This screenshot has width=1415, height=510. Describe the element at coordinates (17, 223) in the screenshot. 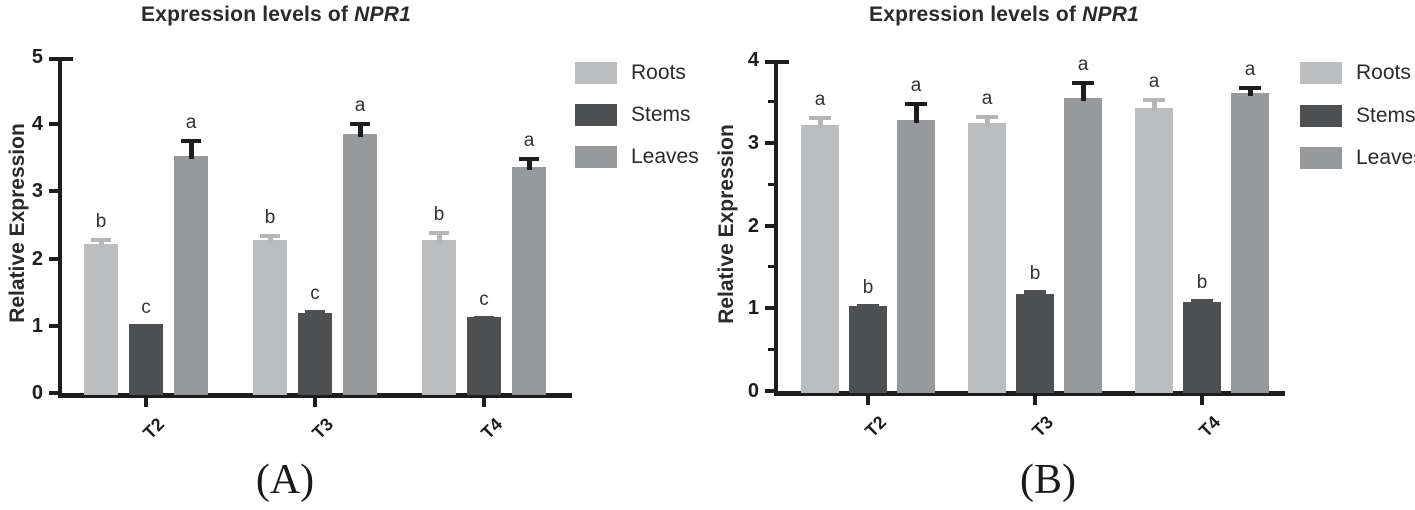

I see `y-axis-label-a: Relative Expression` at that location.